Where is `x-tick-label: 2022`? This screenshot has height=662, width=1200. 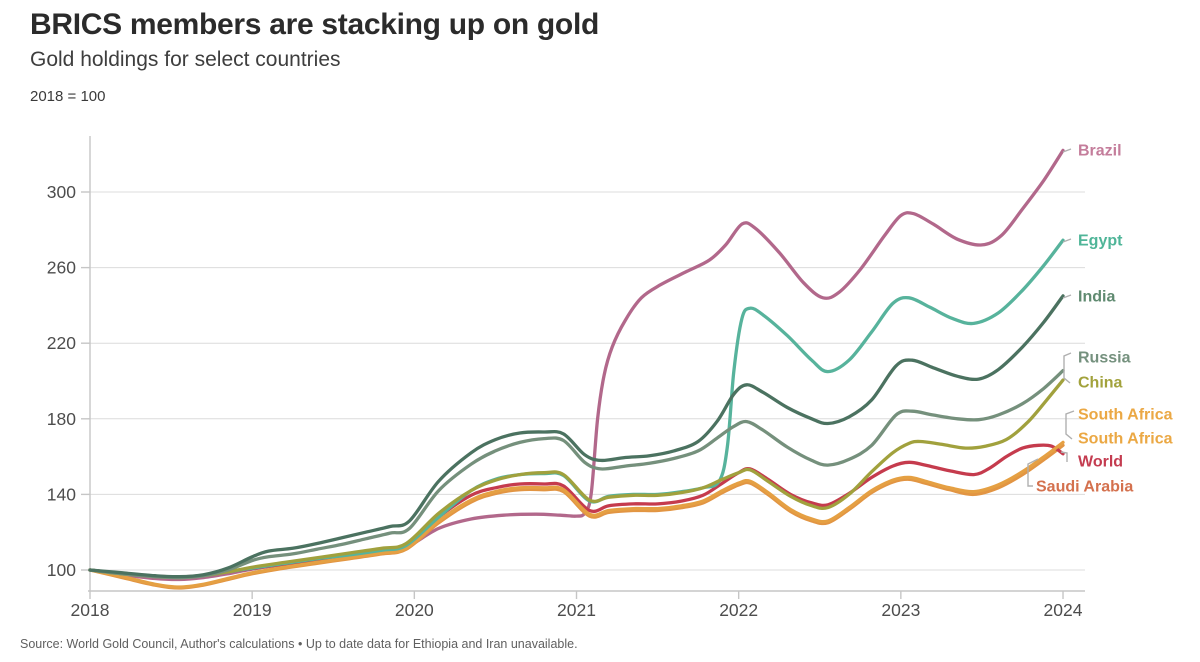 x-tick-label: 2022 is located at coordinates (738, 610).